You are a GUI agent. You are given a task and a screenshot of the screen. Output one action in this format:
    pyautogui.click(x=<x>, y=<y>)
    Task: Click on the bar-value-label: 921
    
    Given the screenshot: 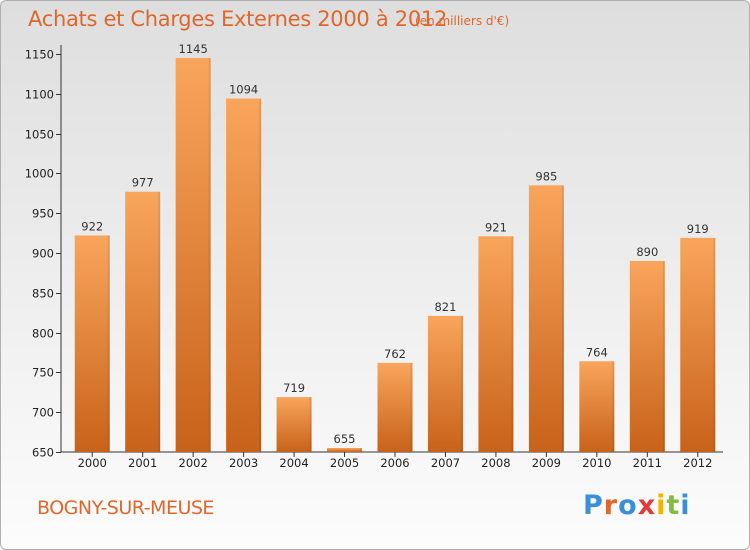 What is the action you would take?
    pyautogui.click(x=496, y=227)
    